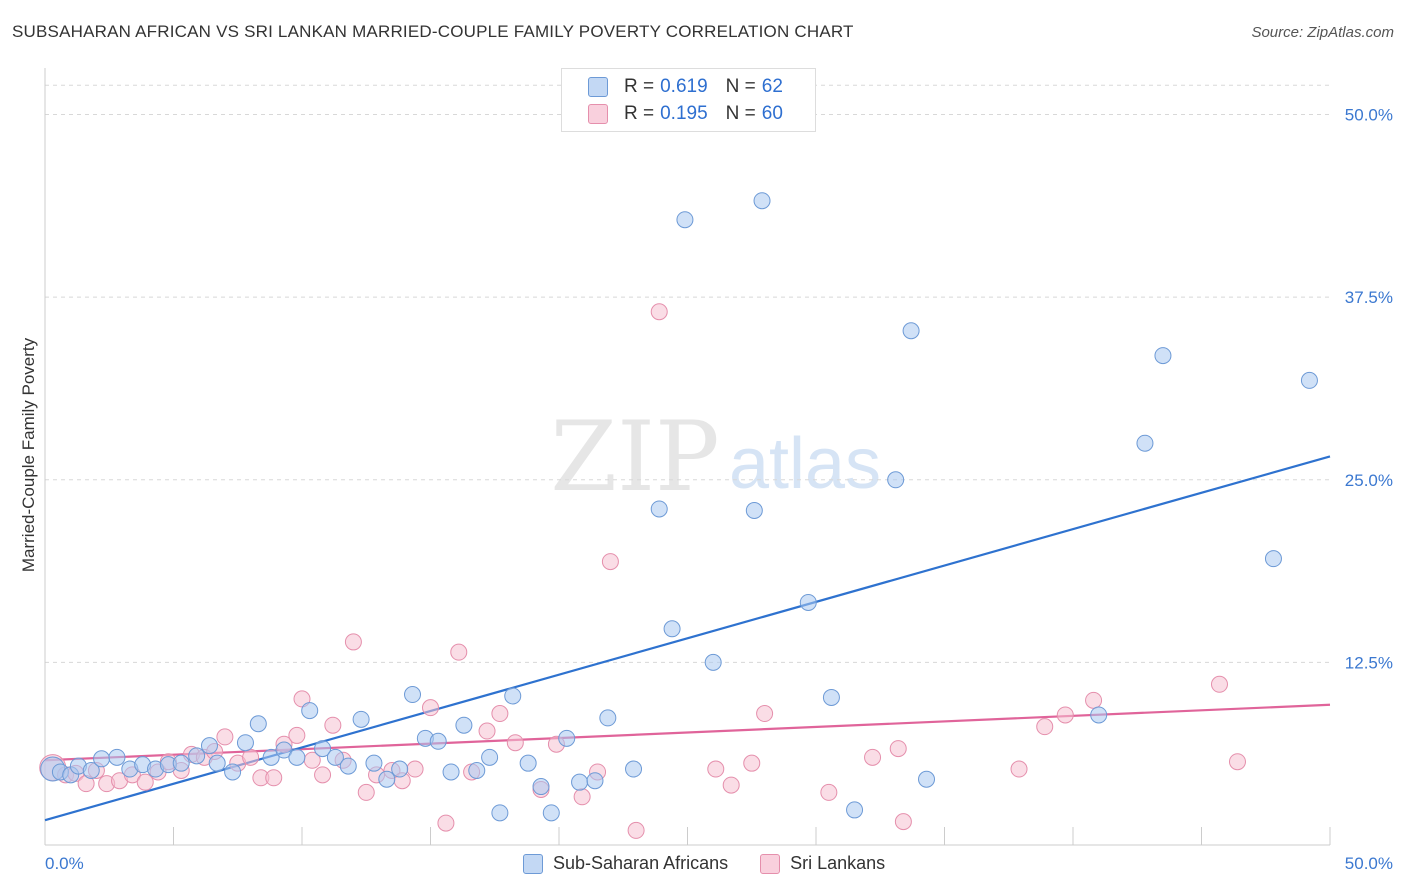 The height and width of the screenshot is (892, 1406). I want to click on x-tick-label: 0.0%, so click(64, 863).